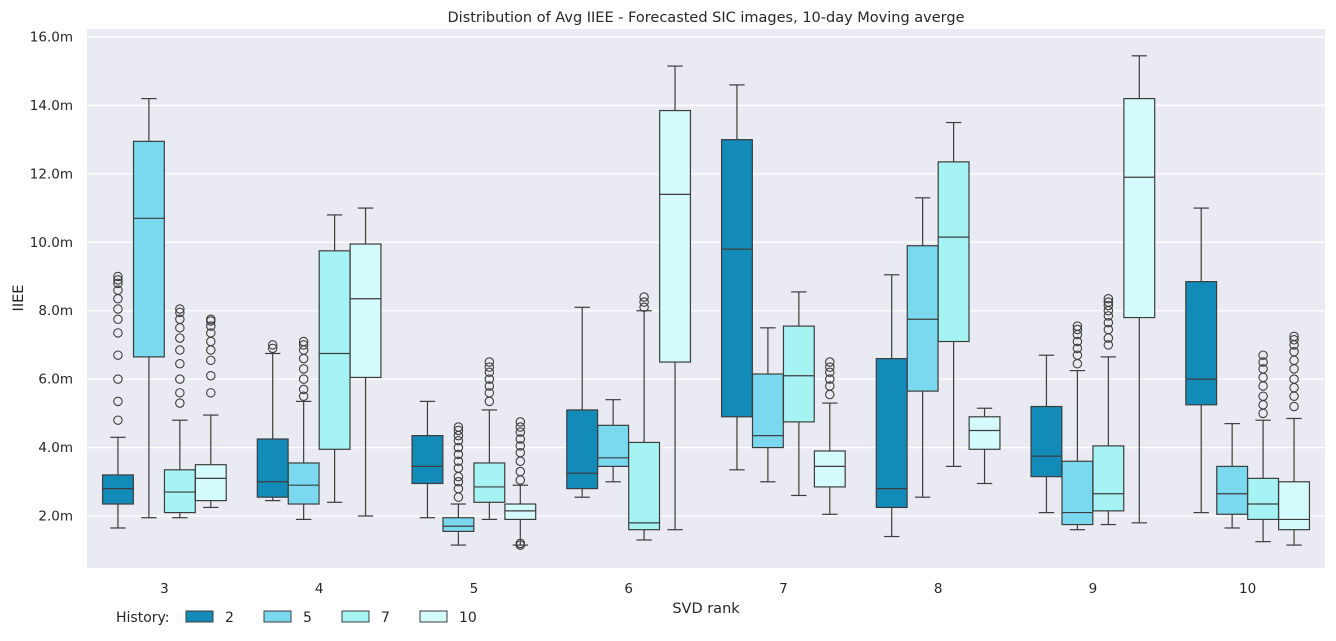 The height and width of the screenshot is (641, 1336). I want to click on y-tick-label: 8.0m, so click(55, 311).